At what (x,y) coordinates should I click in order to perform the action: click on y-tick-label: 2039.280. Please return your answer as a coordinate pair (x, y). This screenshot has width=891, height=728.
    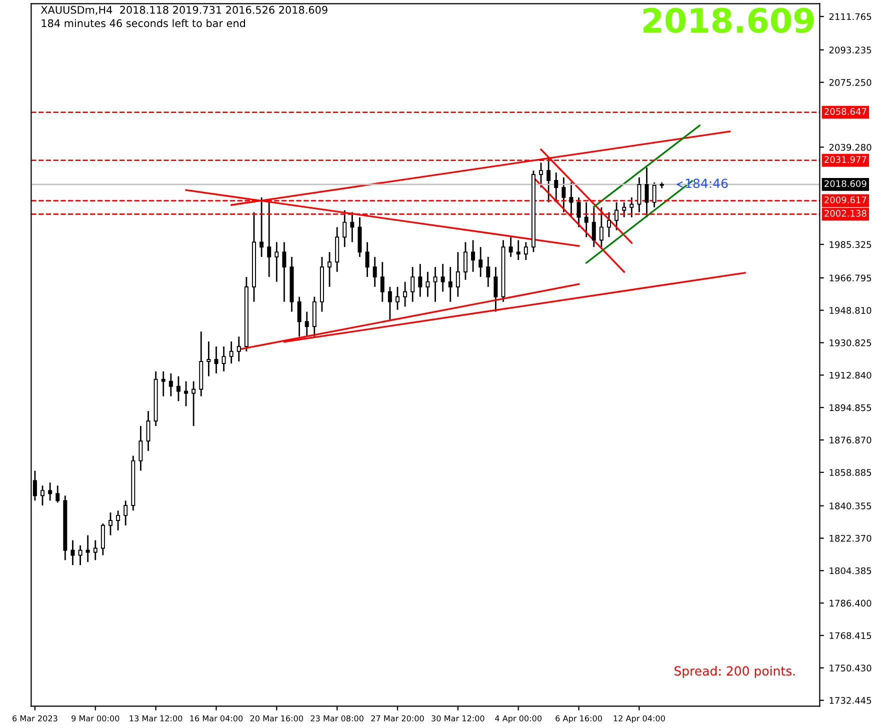
    Looking at the image, I should click on (850, 147).